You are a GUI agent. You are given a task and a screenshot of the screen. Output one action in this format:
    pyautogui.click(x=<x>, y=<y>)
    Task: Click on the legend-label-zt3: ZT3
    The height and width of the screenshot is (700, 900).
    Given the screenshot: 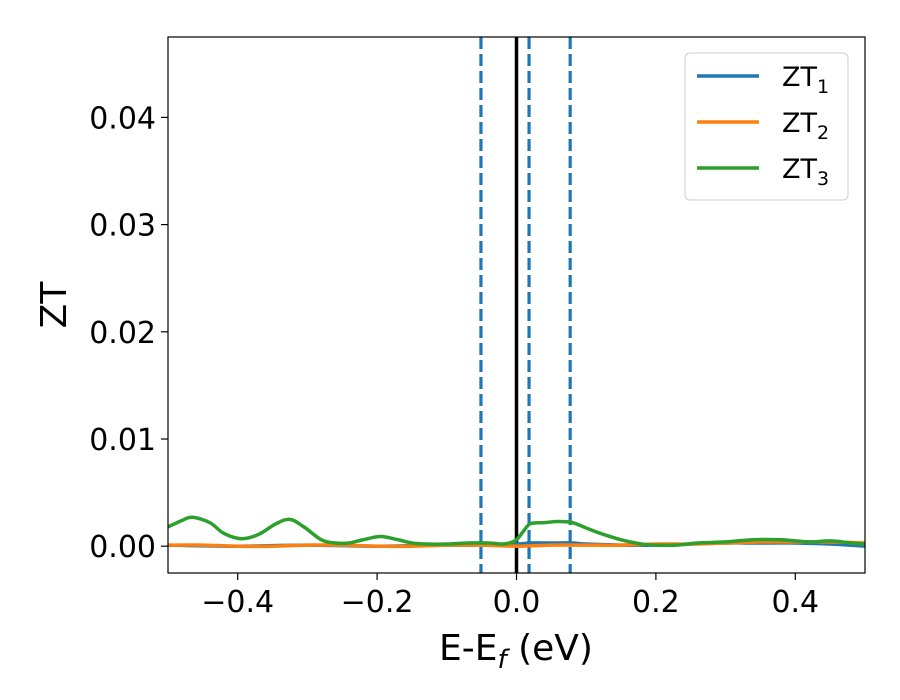 What is the action you would take?
    pyautogui.click(x=805, y=172)
    